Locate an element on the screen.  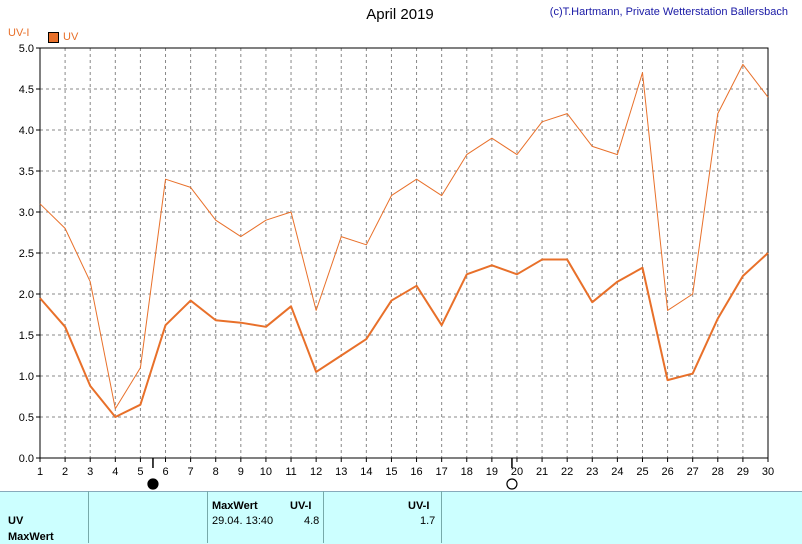
x-tick-label: 10 is located at coordinates (266, 472).